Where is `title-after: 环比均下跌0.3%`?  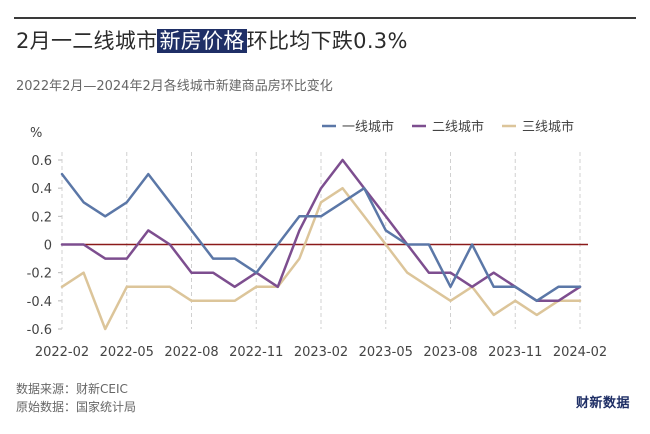
title-after: 环比均下跌0.3% is located at coordinates (327, 41).